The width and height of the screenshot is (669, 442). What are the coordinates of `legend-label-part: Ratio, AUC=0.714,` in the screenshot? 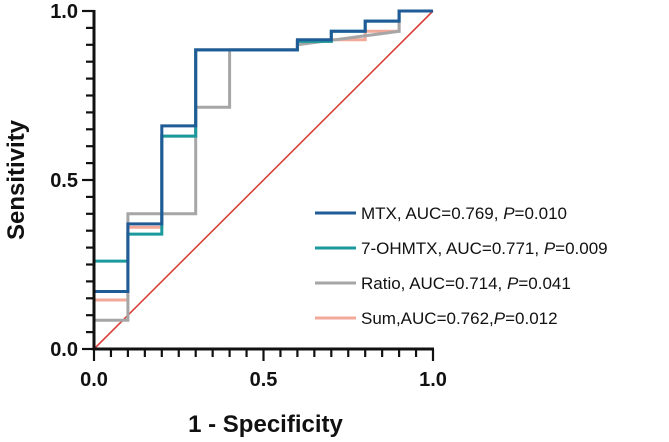 It's located at (434, 283).